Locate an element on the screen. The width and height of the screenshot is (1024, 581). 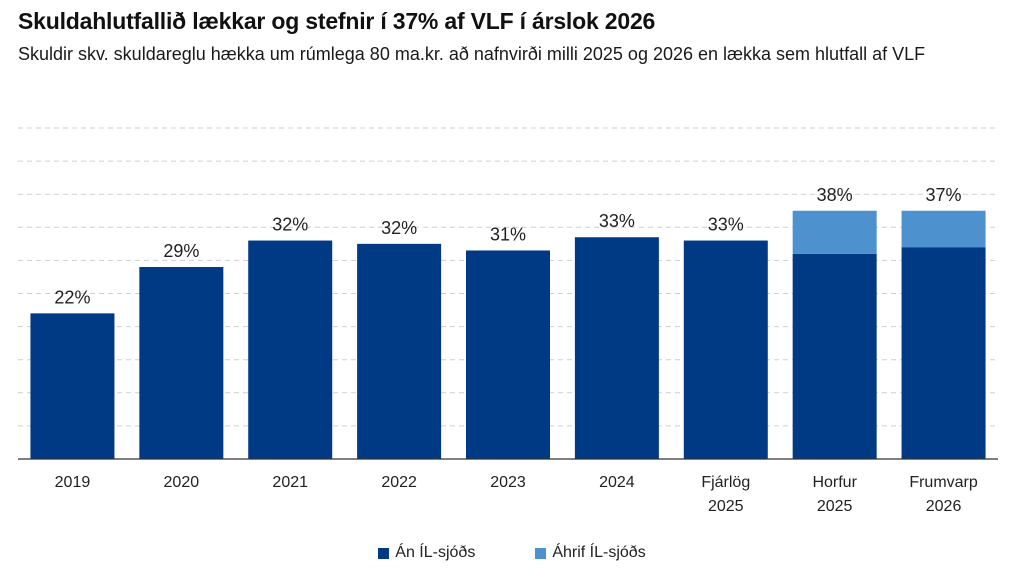
legend-label-effect: Áhrif ÍL-sjóðs is located at coordinates (599, 552).